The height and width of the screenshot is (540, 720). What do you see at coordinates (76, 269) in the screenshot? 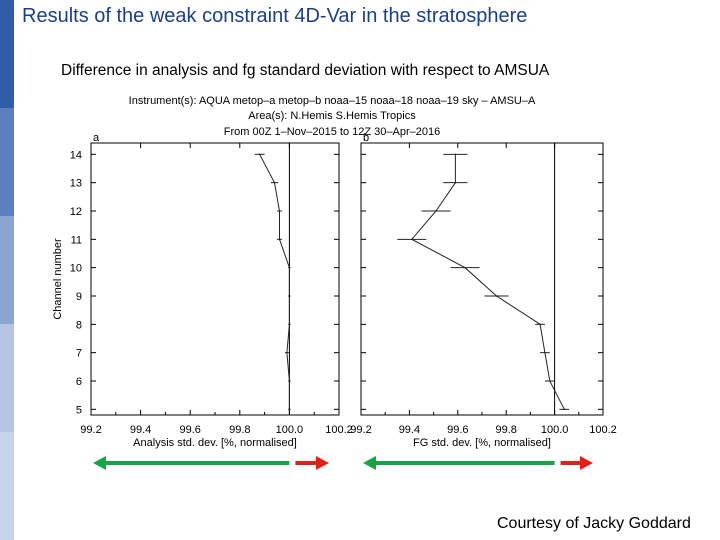
I see `y-tick-label: 10` at bounding box center [76, 269].